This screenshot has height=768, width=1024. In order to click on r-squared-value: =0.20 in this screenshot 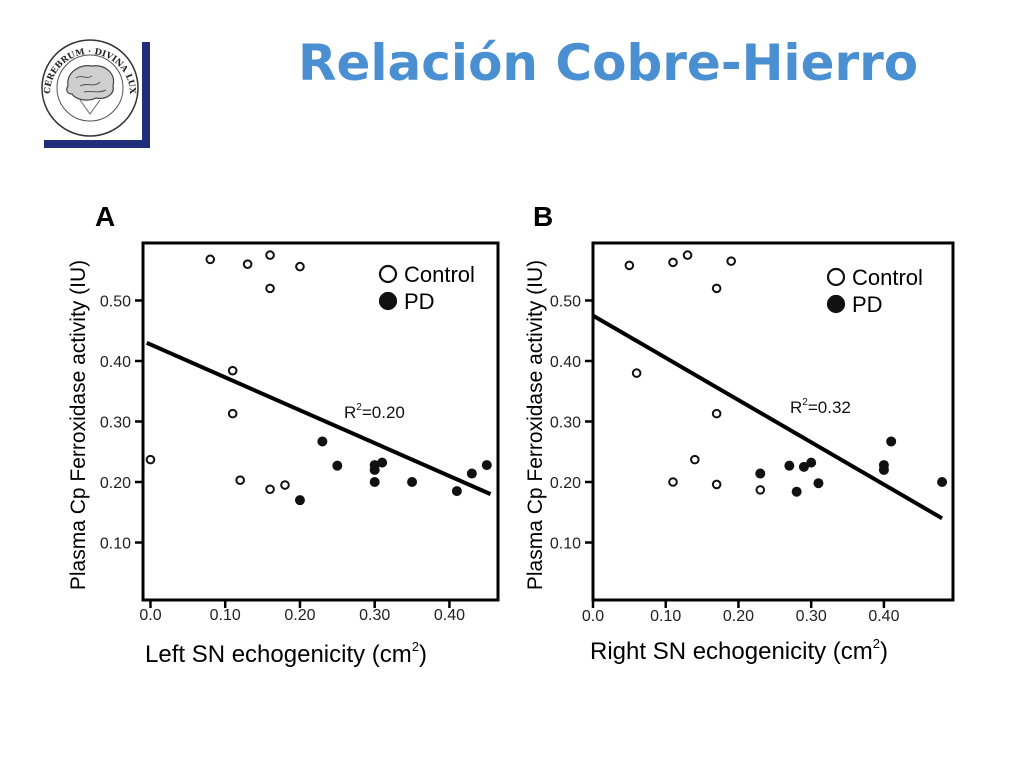, I will do `click(383, 412)`.